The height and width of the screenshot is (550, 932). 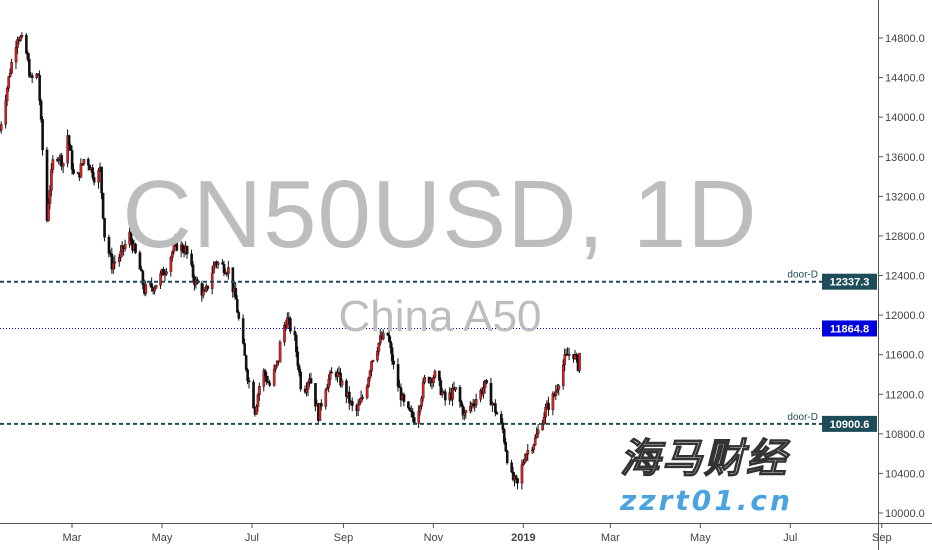 I want to click on level-price-badge, so click(x=849, y=423).